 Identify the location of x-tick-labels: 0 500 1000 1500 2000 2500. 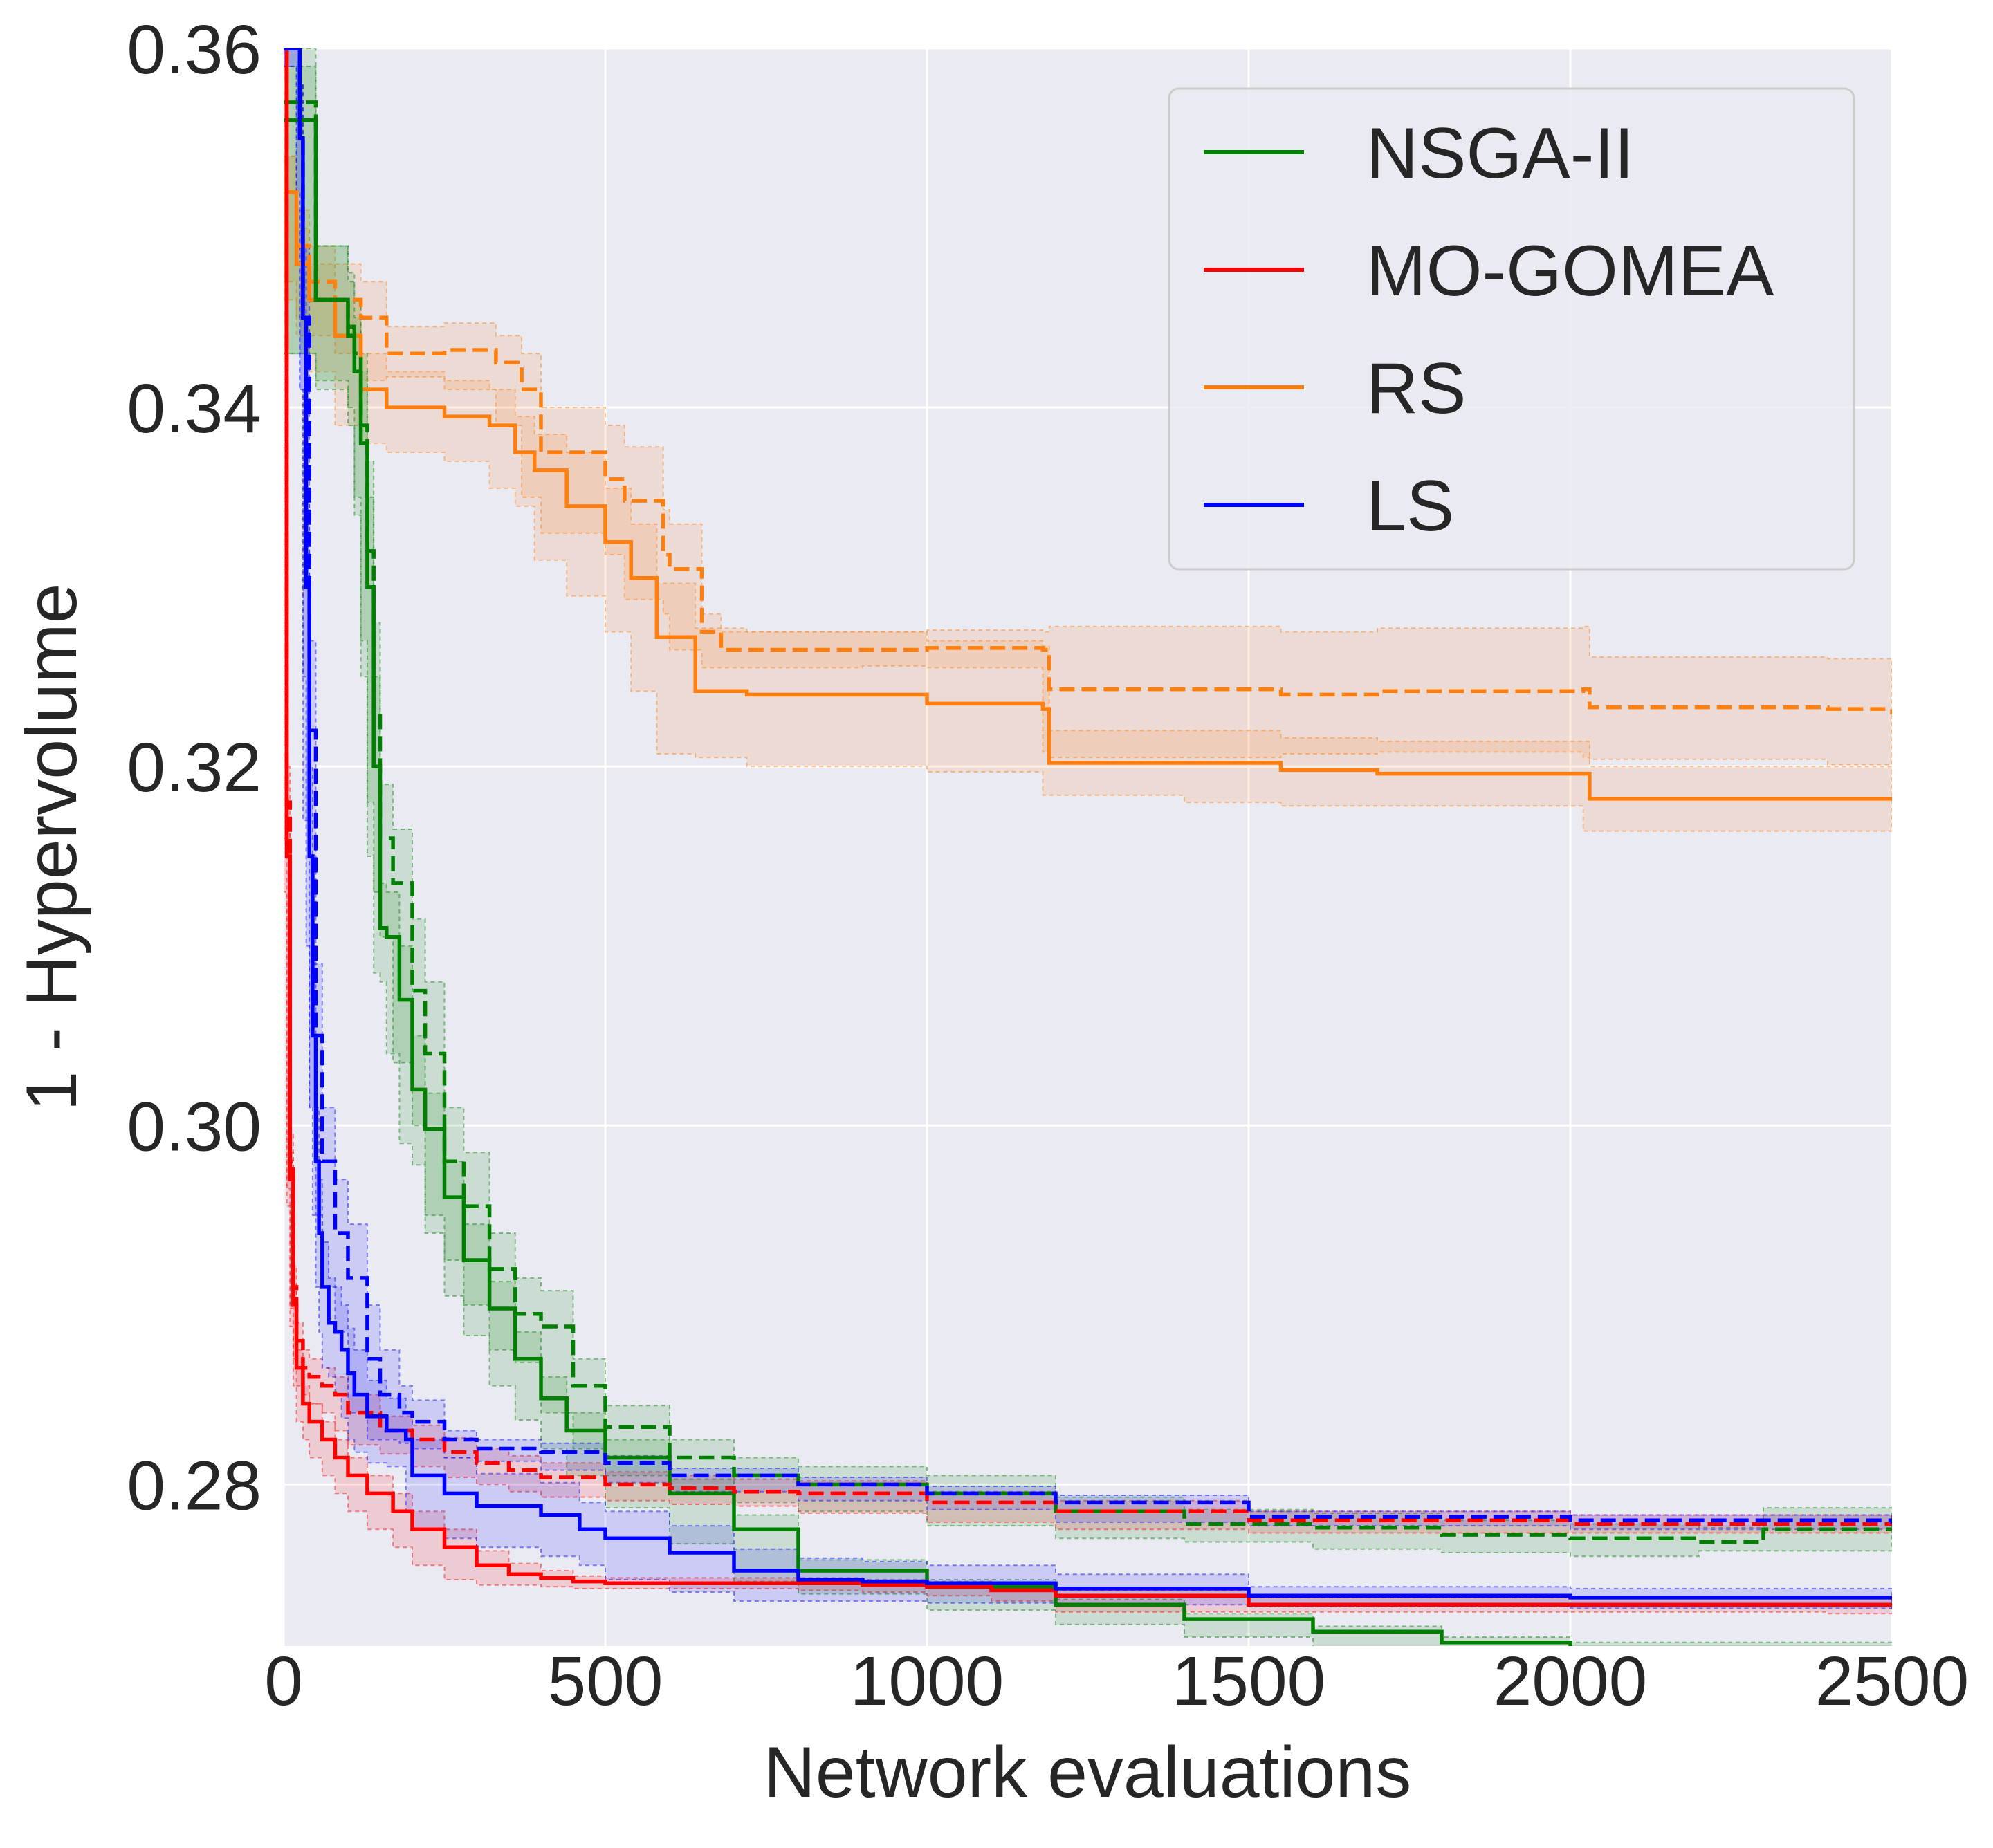
(1116, 1681).